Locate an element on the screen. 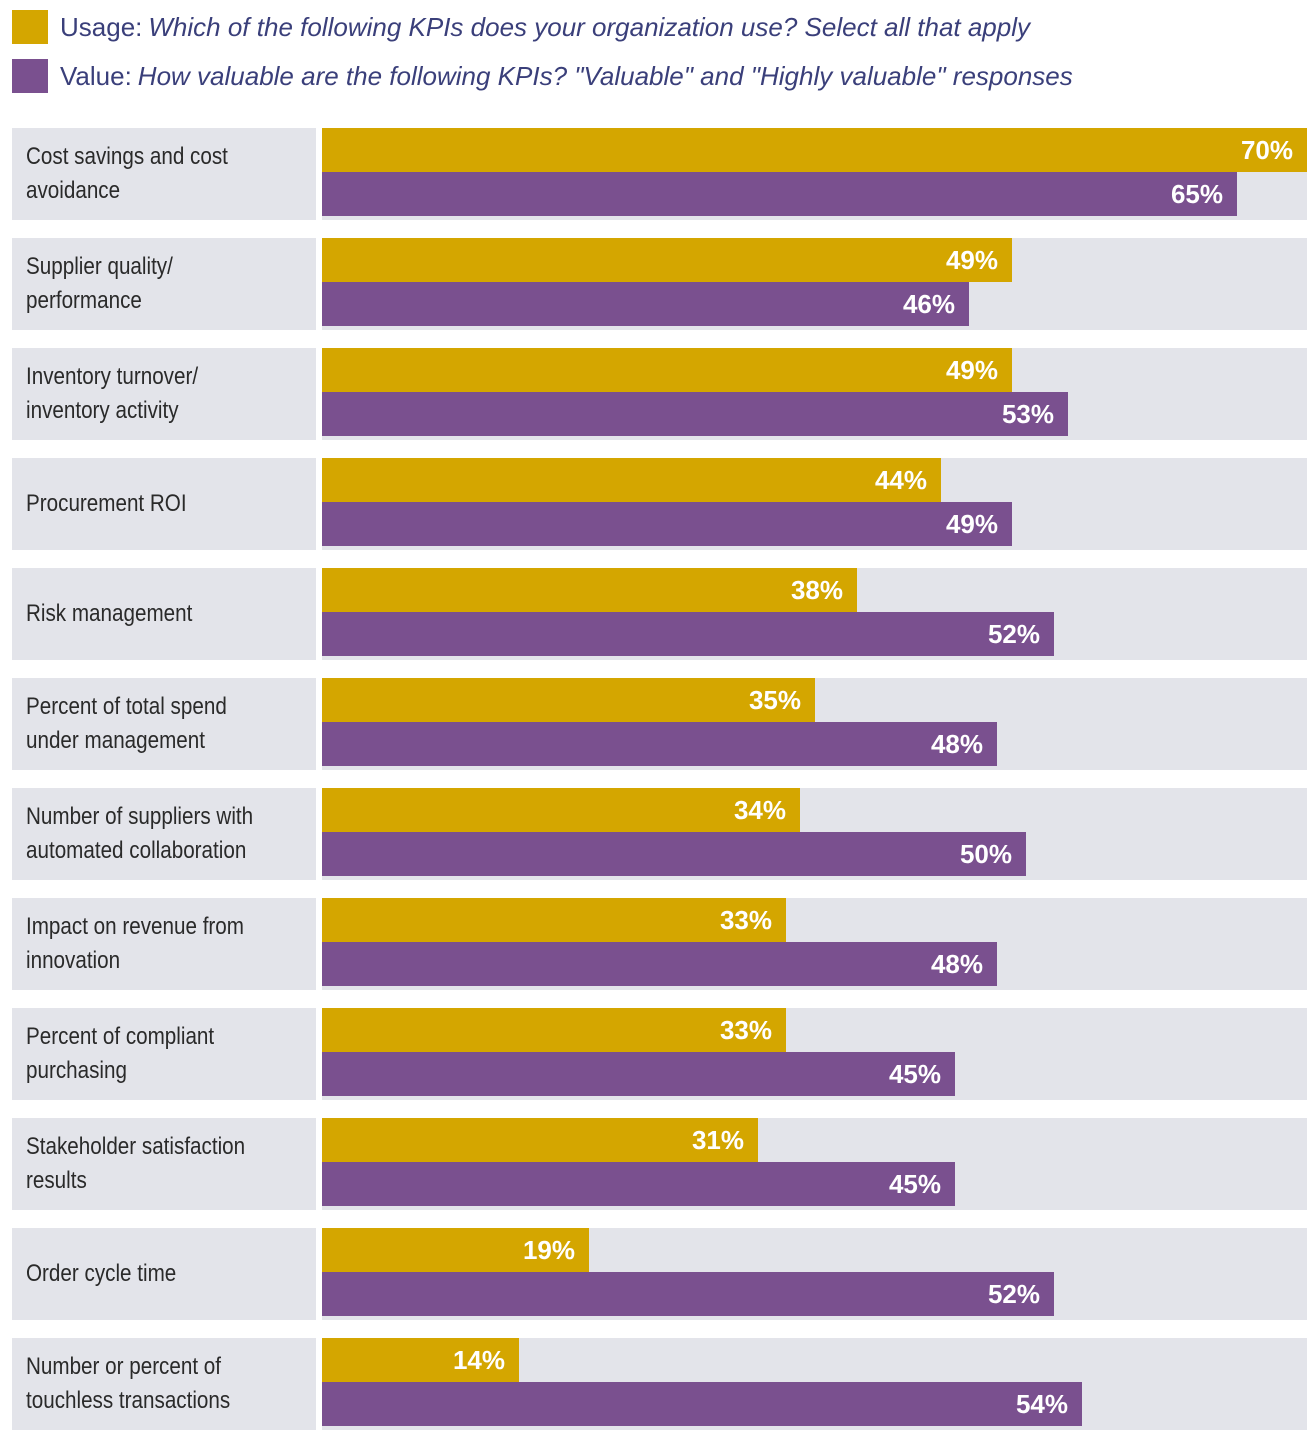  category-label-box: Risk management is located at coordinates (164, 614).